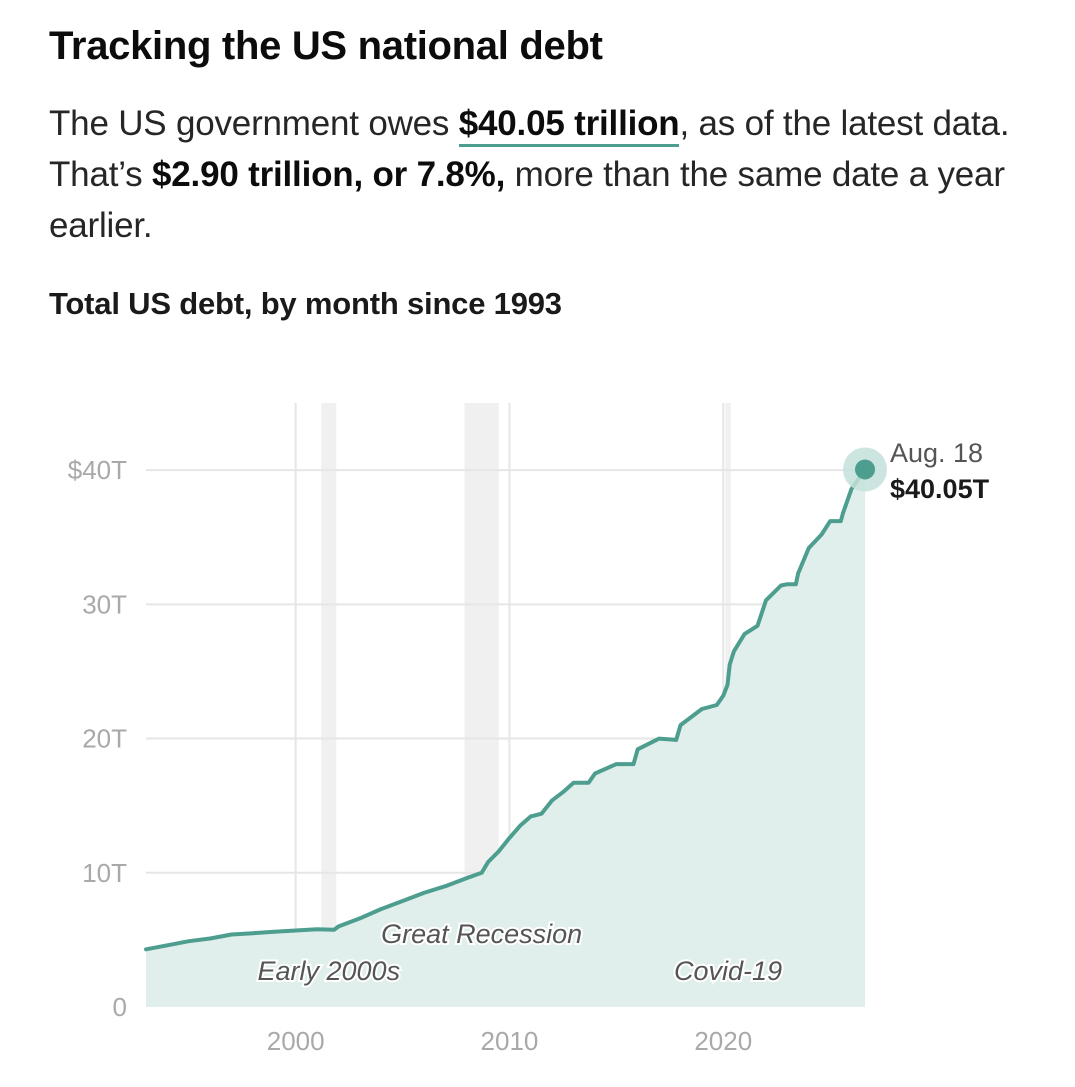  What do you see at coordinates (329, 174) in the screenshot?
I see `debt-change-highlight: $2.90 trillion, or 7.8%,` at bounding box center [329, 174].